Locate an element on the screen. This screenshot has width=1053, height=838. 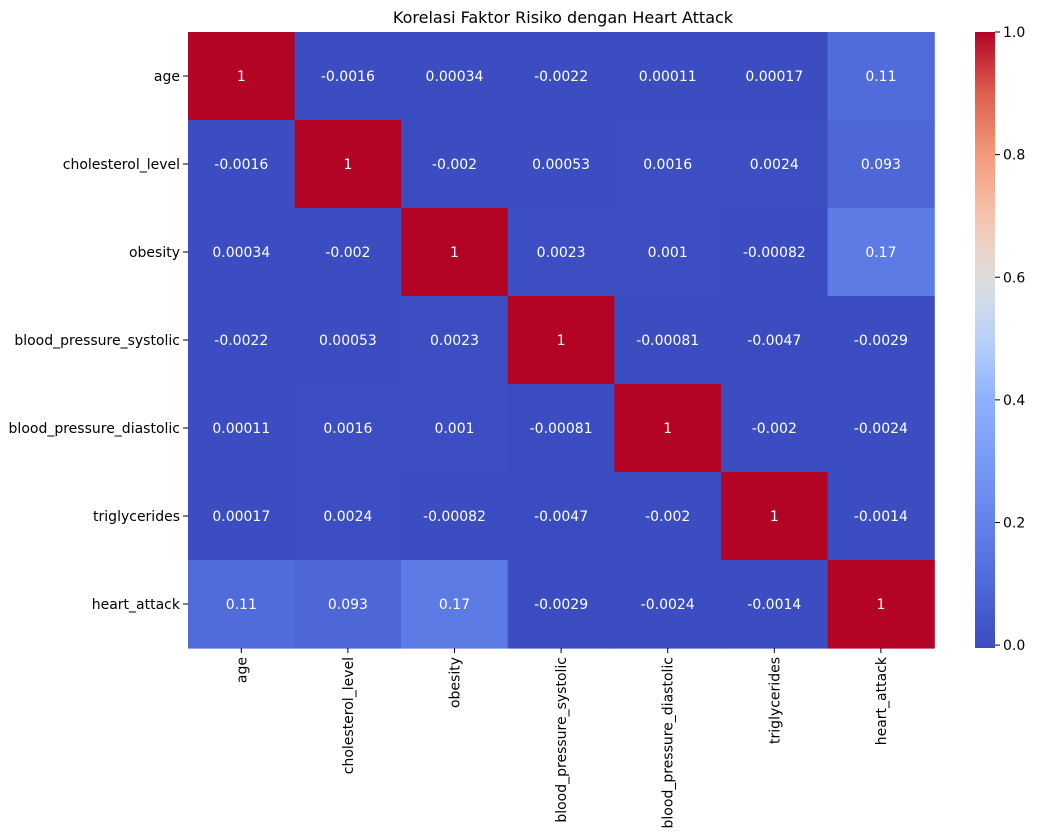
cell-annotation: -0.0022 is located at coordinates (561, 77).